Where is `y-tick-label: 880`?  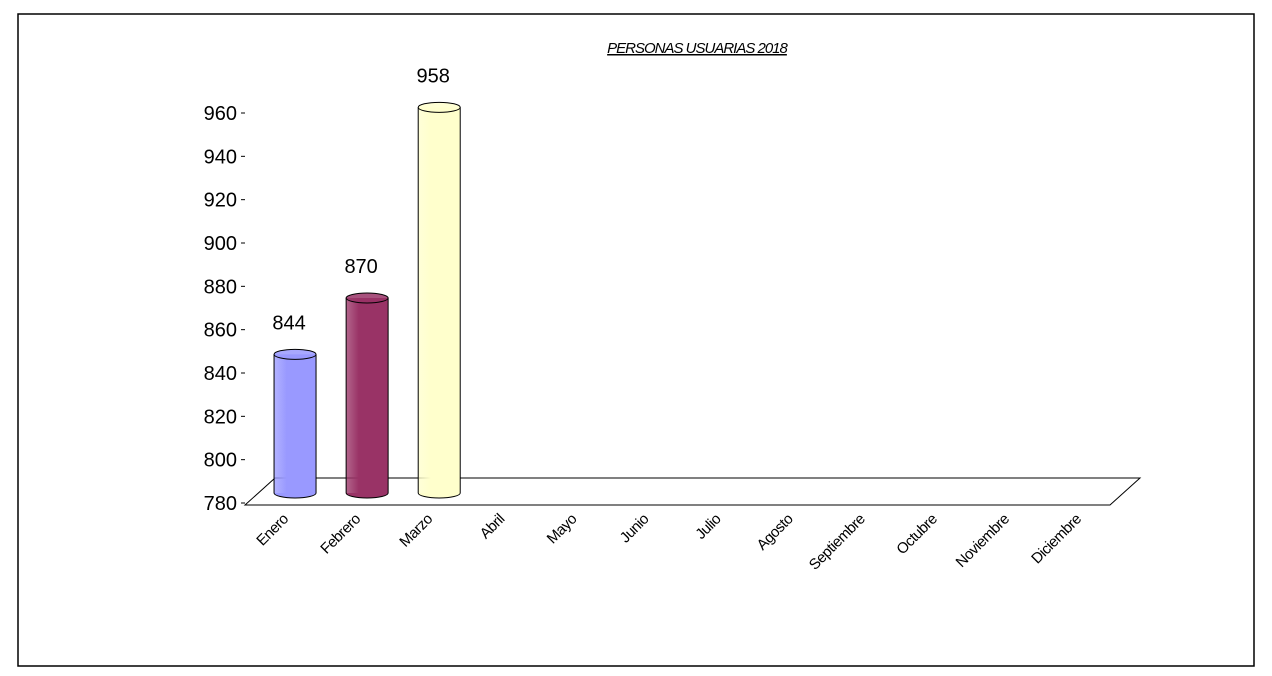
y-tick-label: 880 is located at coordinates (220, 287).